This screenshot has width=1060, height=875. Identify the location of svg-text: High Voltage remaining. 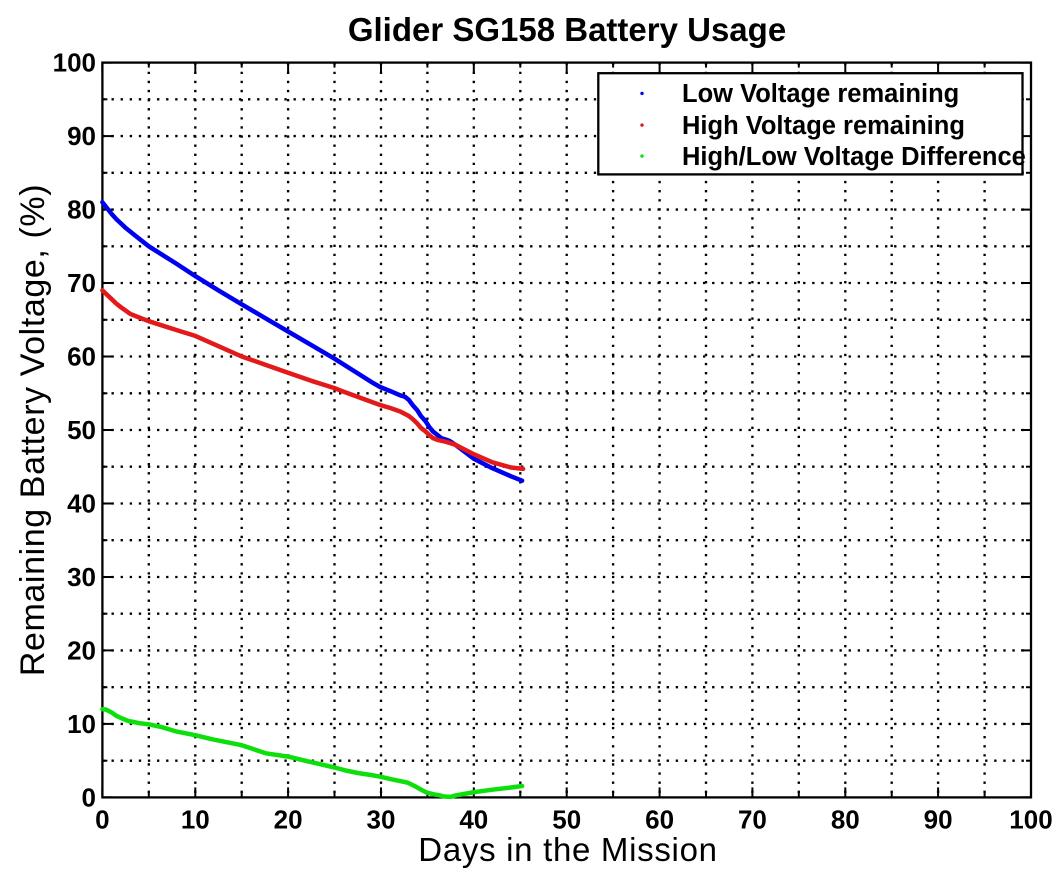
(823, 126).